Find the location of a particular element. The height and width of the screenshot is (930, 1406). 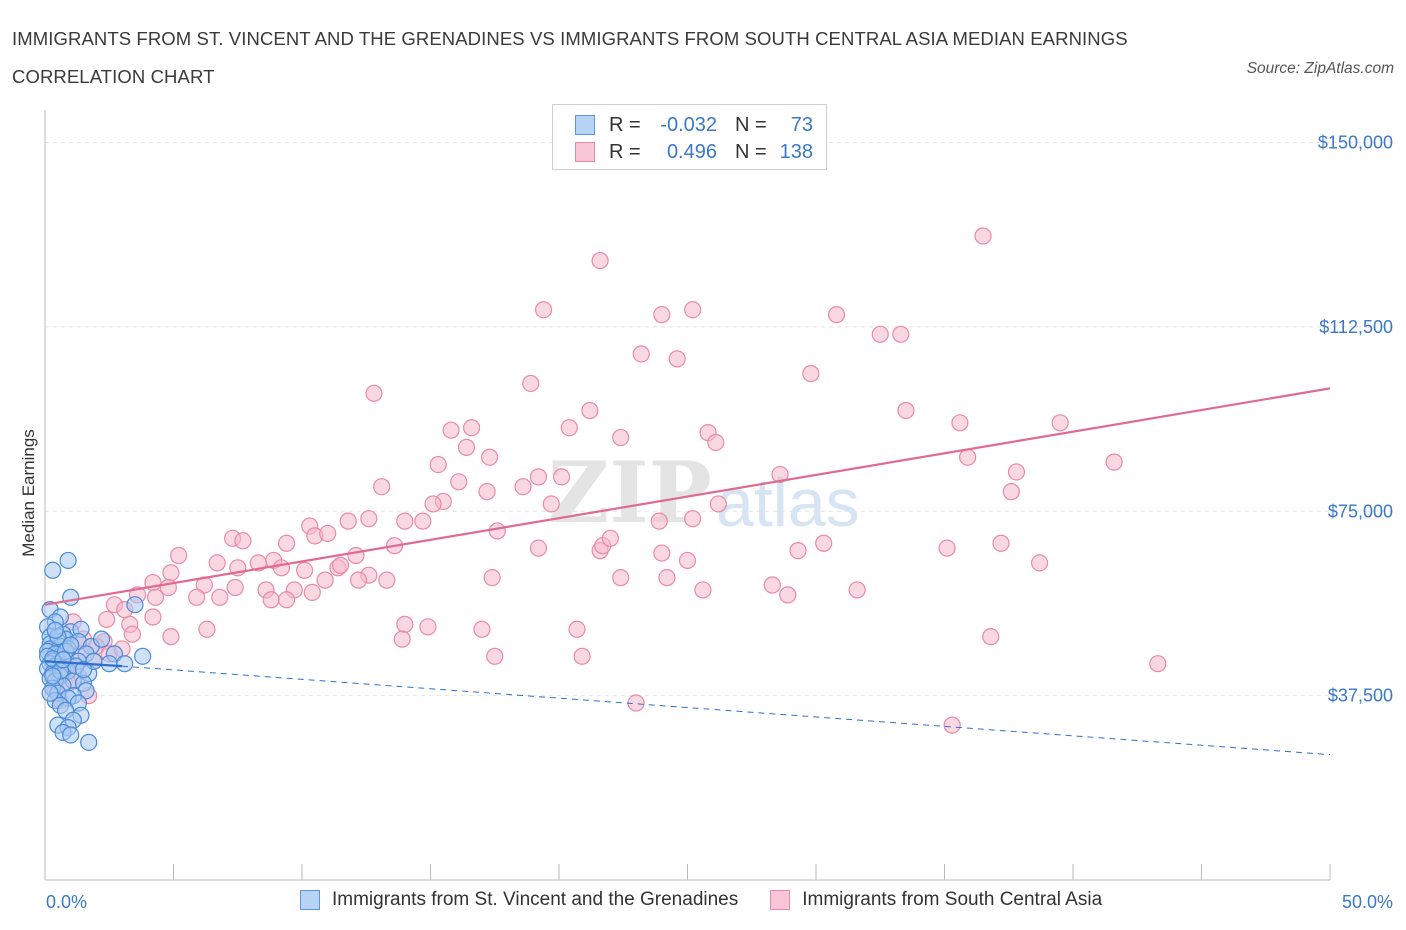

series-legend-item-pink: Immigrants from South Central Asia is located at coordinates (936, 900).